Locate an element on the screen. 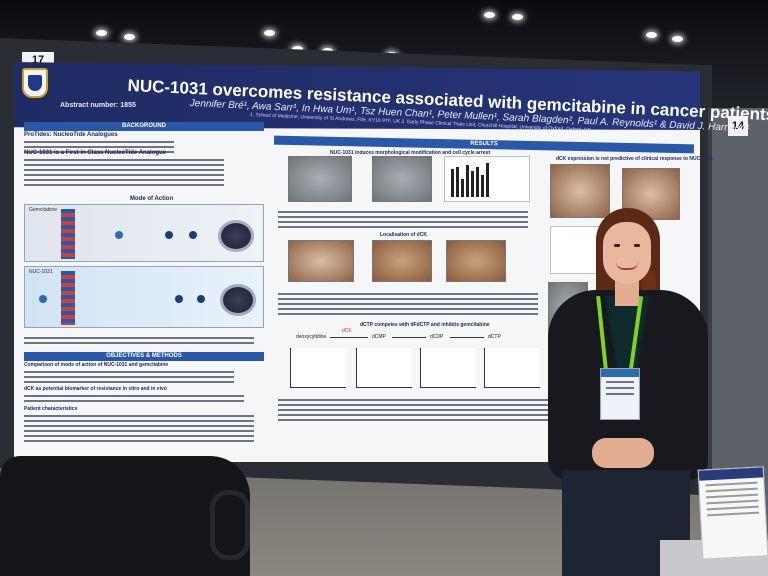 This screenshot has height=576, width=768. mode-of-action-heading: Mode of Action is located at coordinates (152, 199).